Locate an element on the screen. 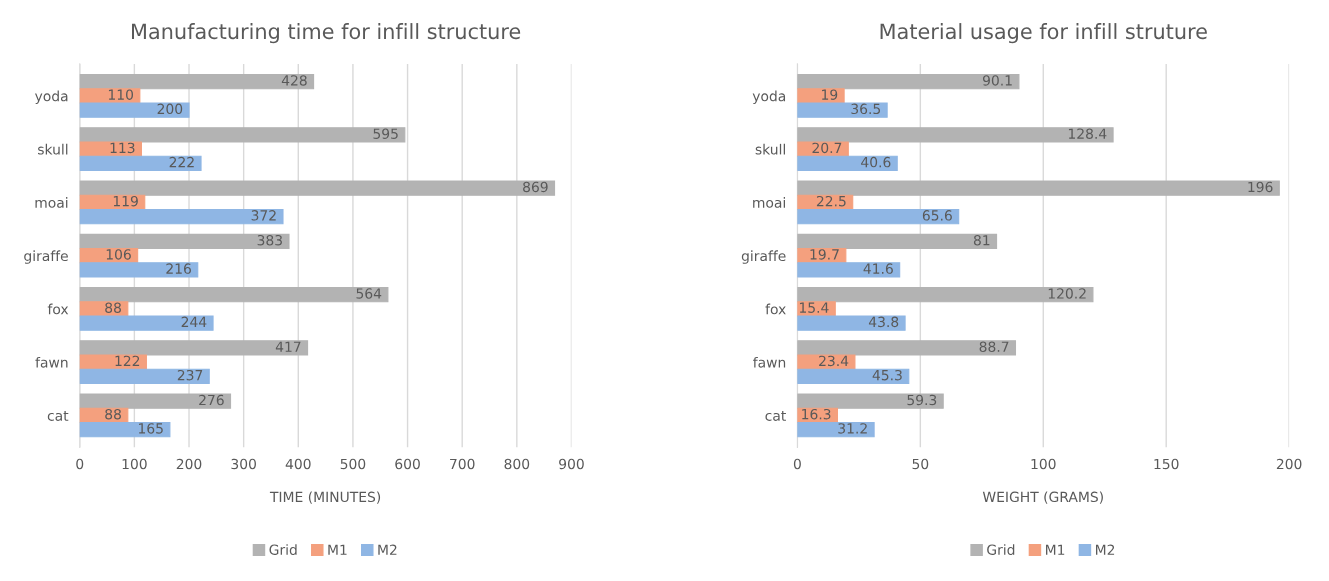 The width and height of the screenshot is (1329, 581). chart-title: Manufacturing time for infill structure is located at coordinates (326, 33).